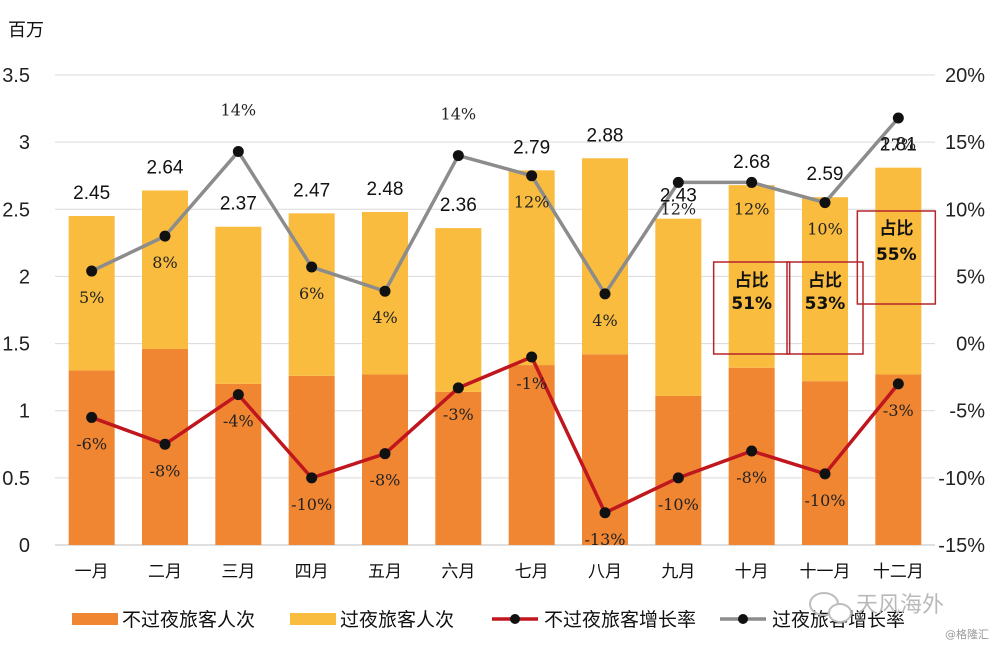 The height and width of the screenshot is (646, 1000). I want to click on share-label-line2: 51%, so click(751, 304).